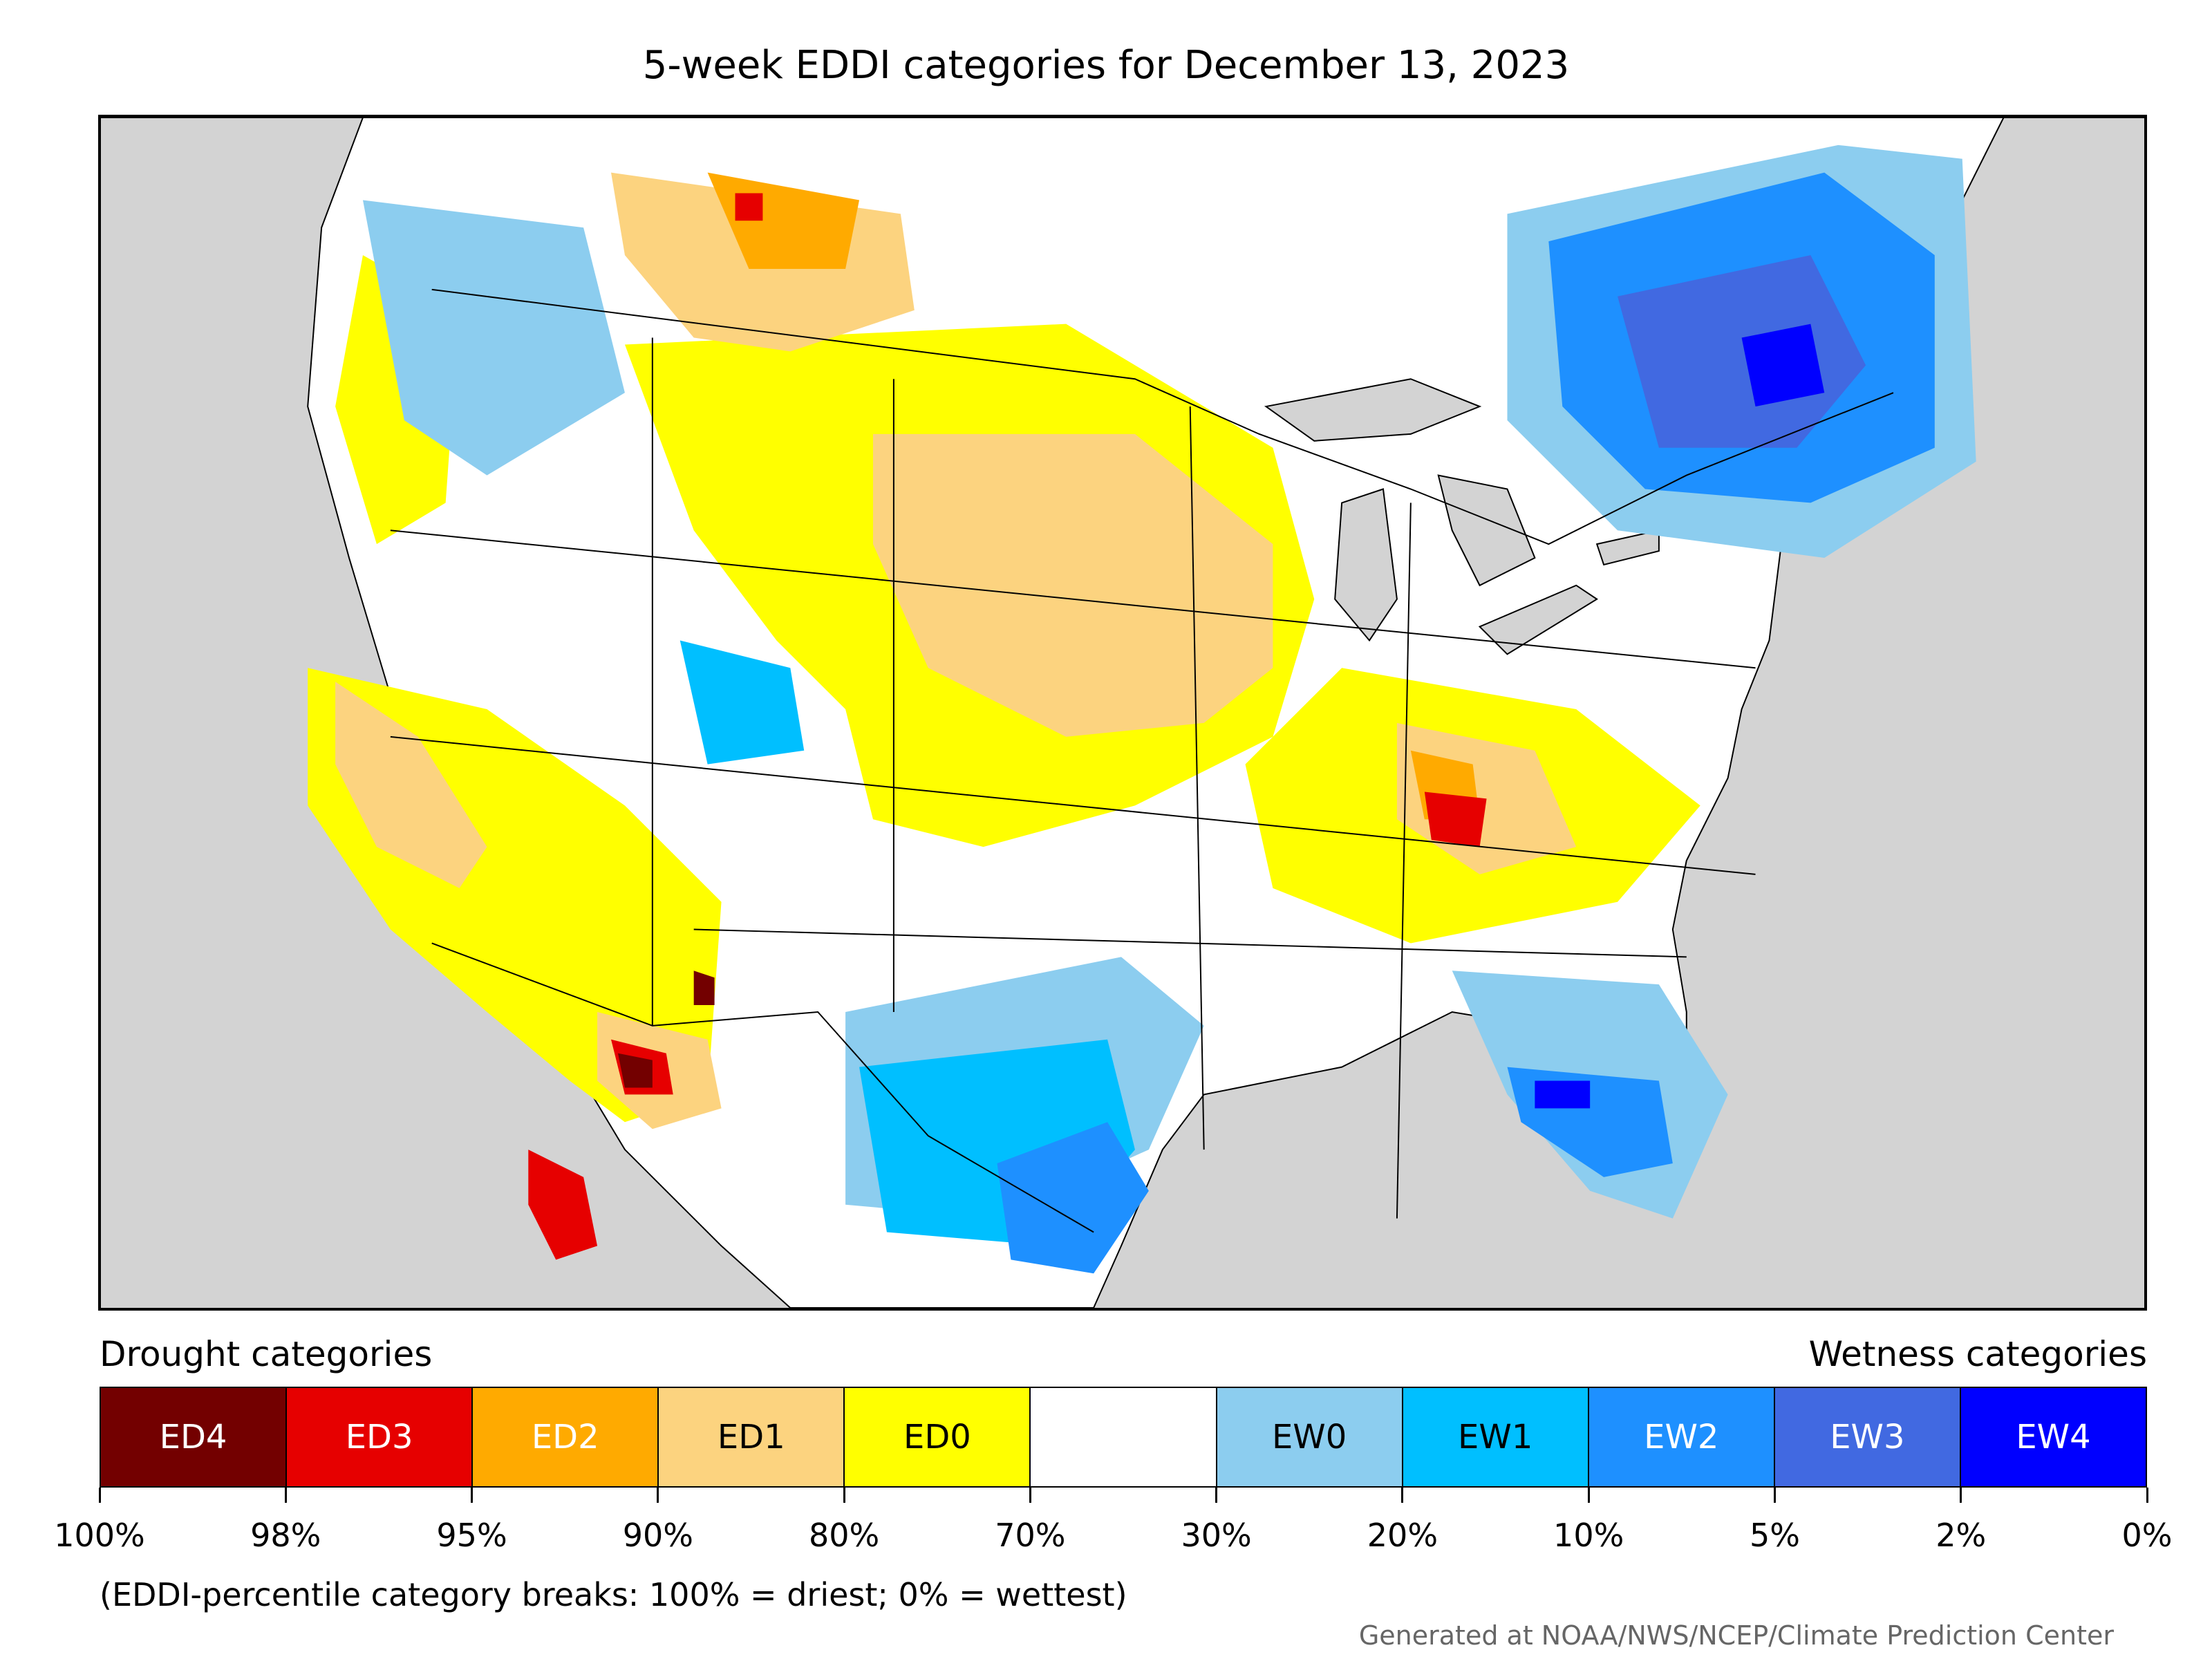  What do you see at coordinates (285, 1535) in the screenshot?
I see `colorbar-tick-label: 98%` at bounding box center [285, 1535].